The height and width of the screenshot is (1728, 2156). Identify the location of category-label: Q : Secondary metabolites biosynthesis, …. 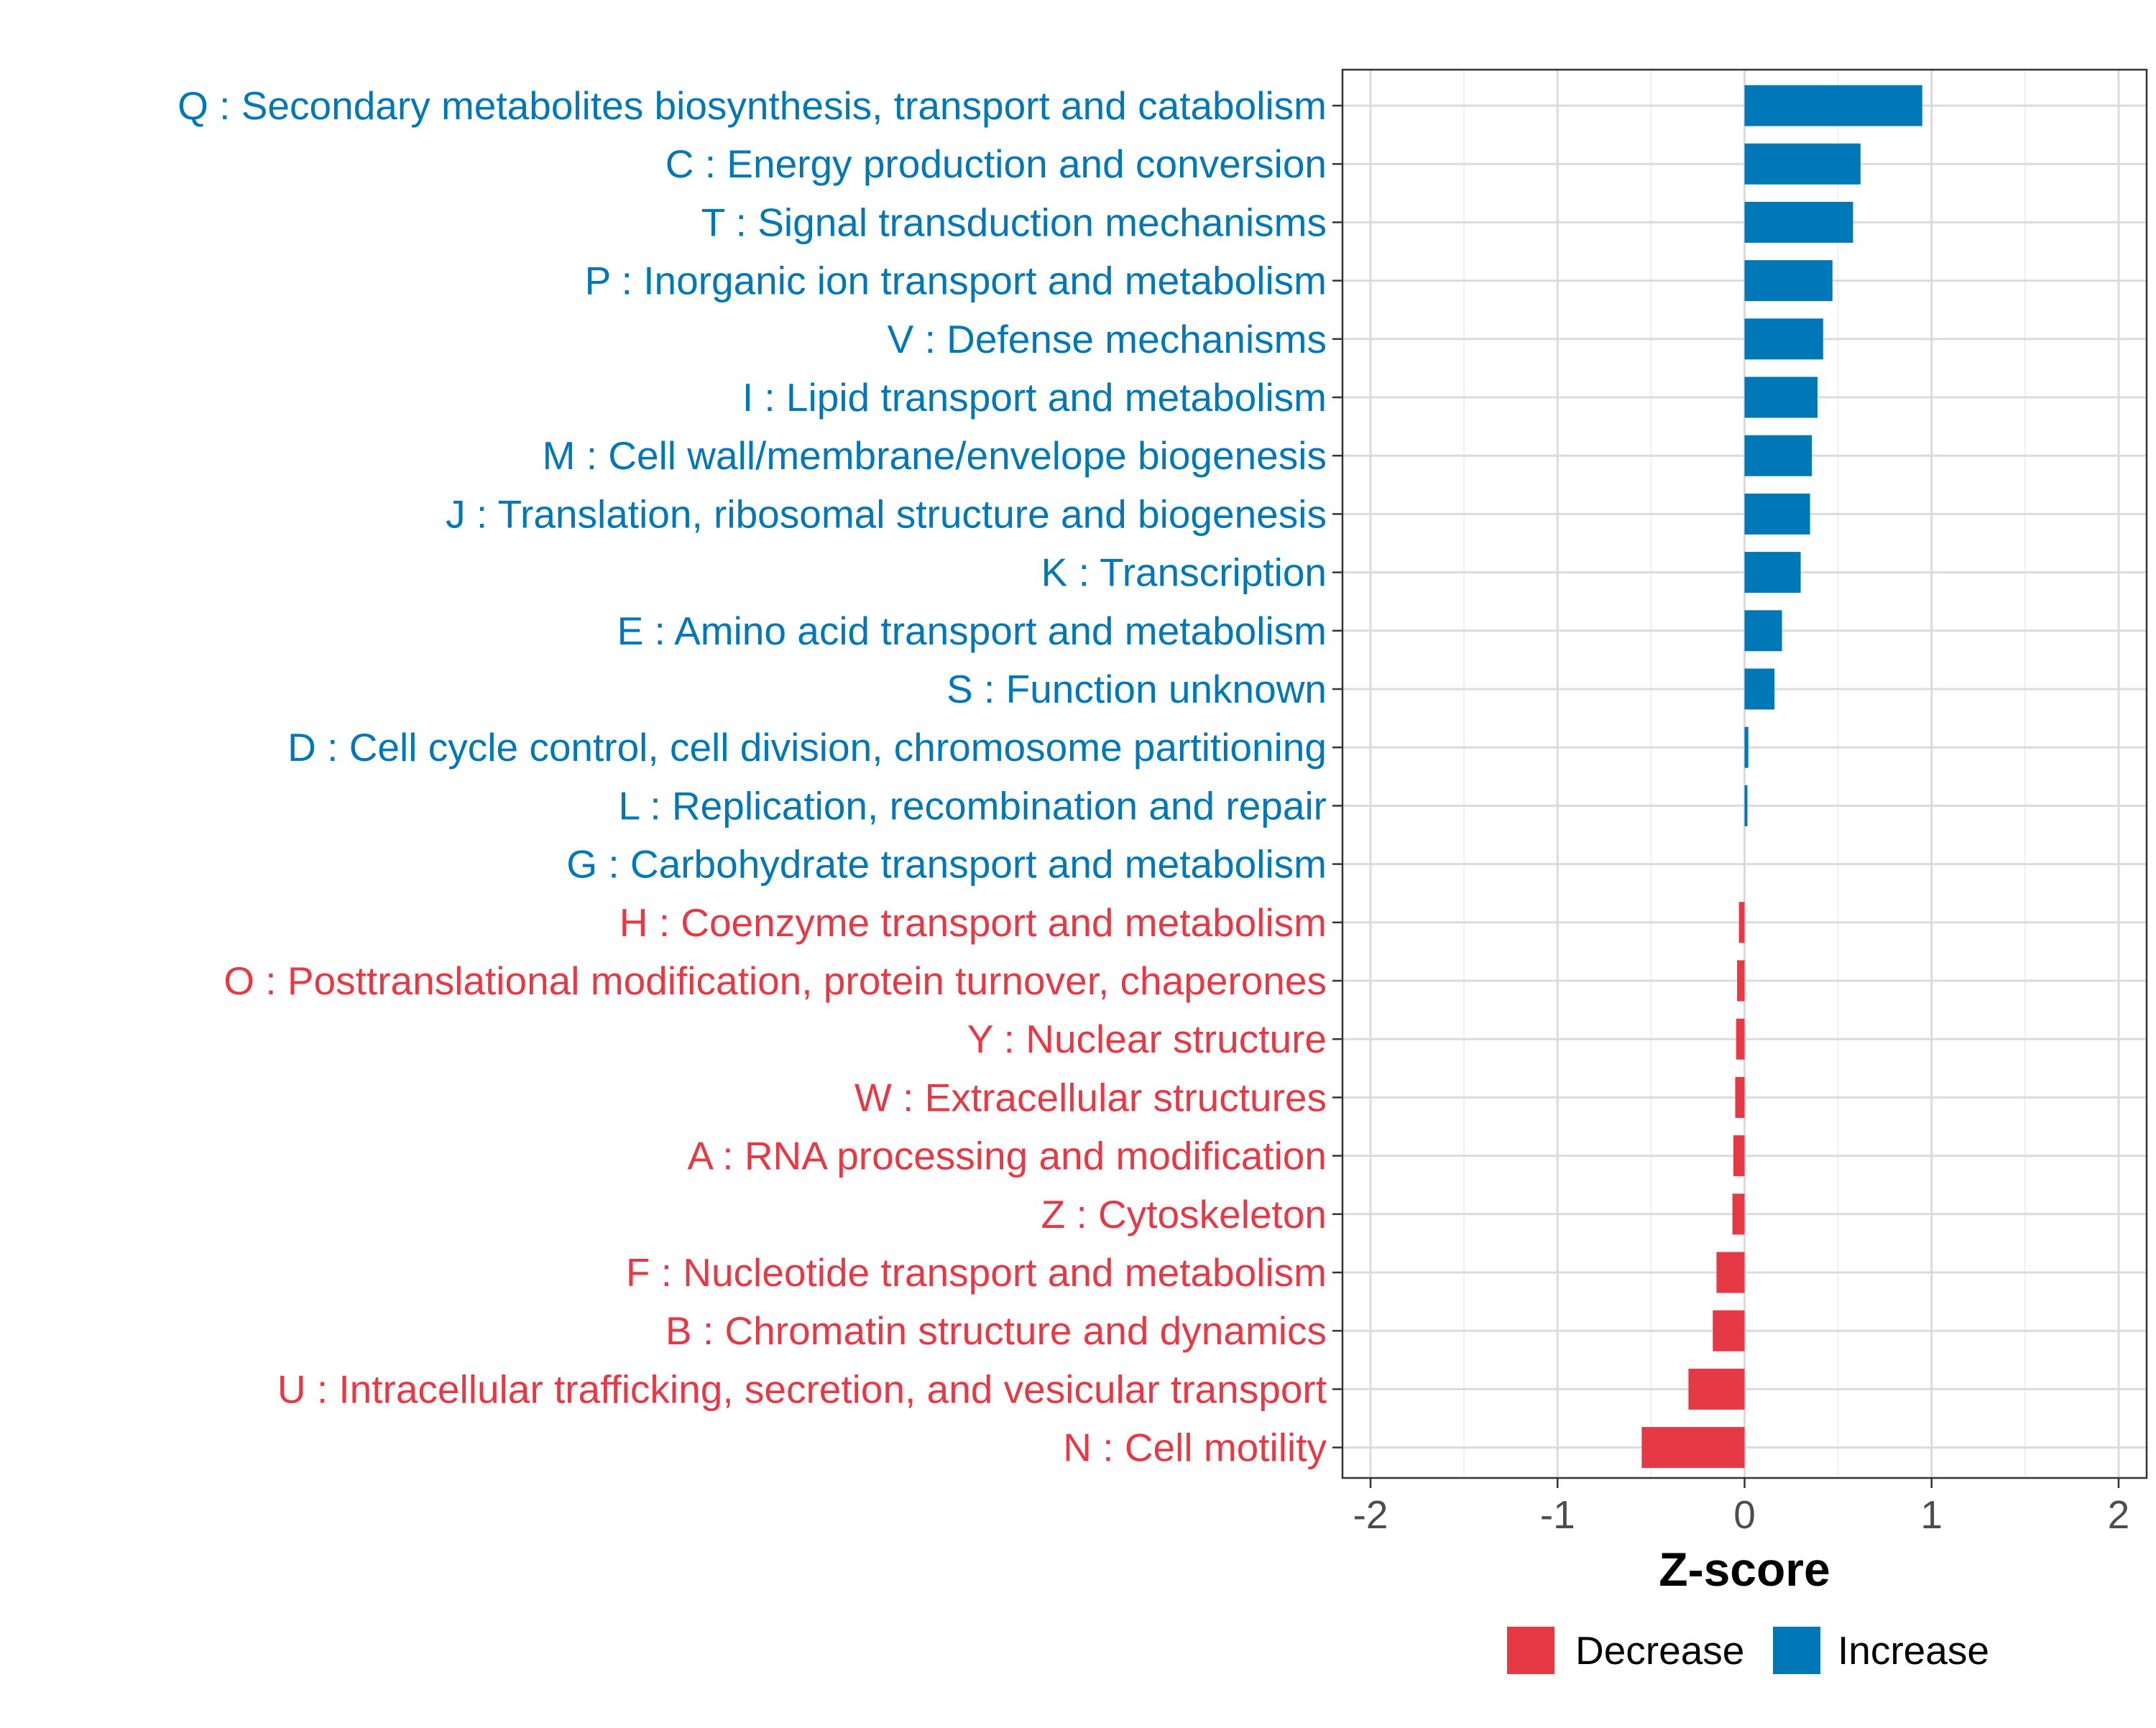
(752, 106).